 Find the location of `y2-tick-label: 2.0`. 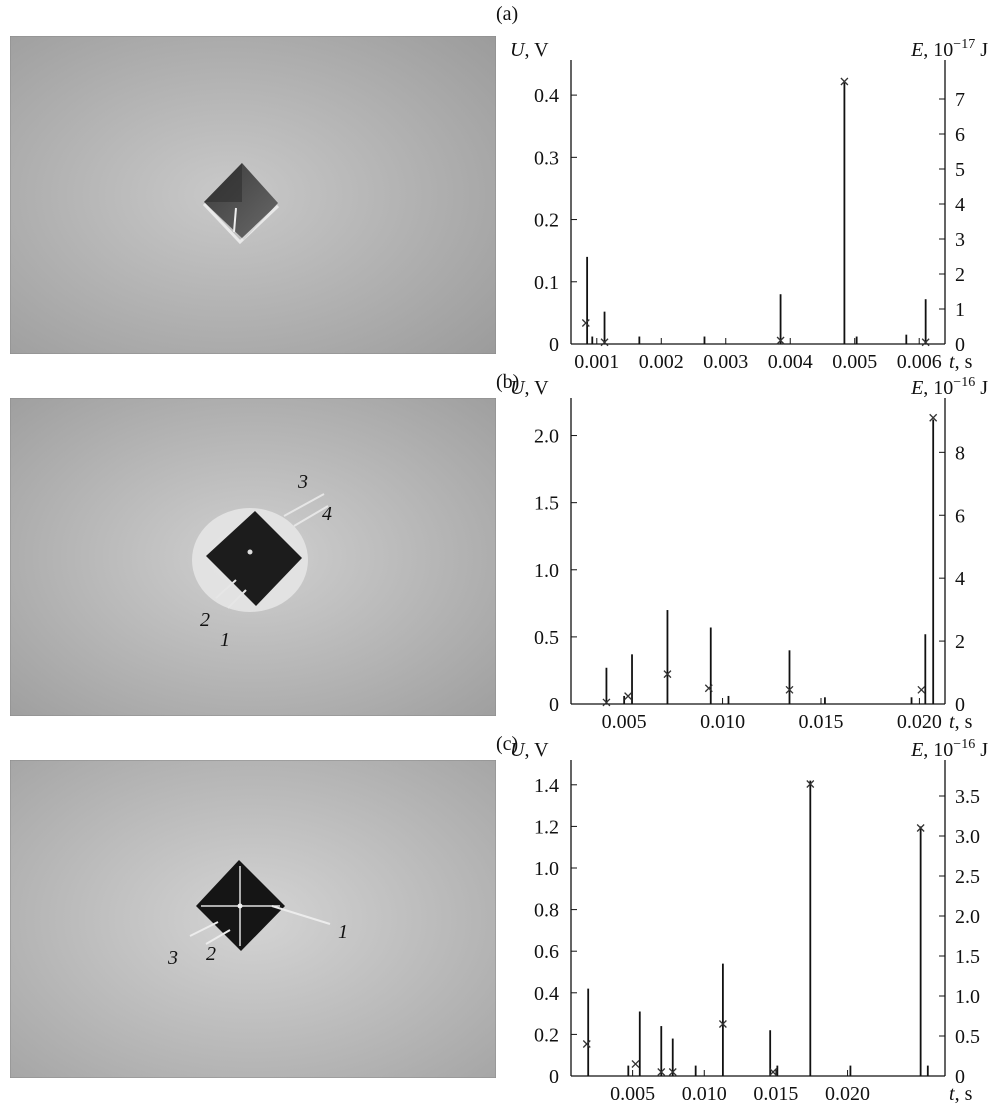

y2-tick-label: 2.0 is located at coordinates (967, 917).